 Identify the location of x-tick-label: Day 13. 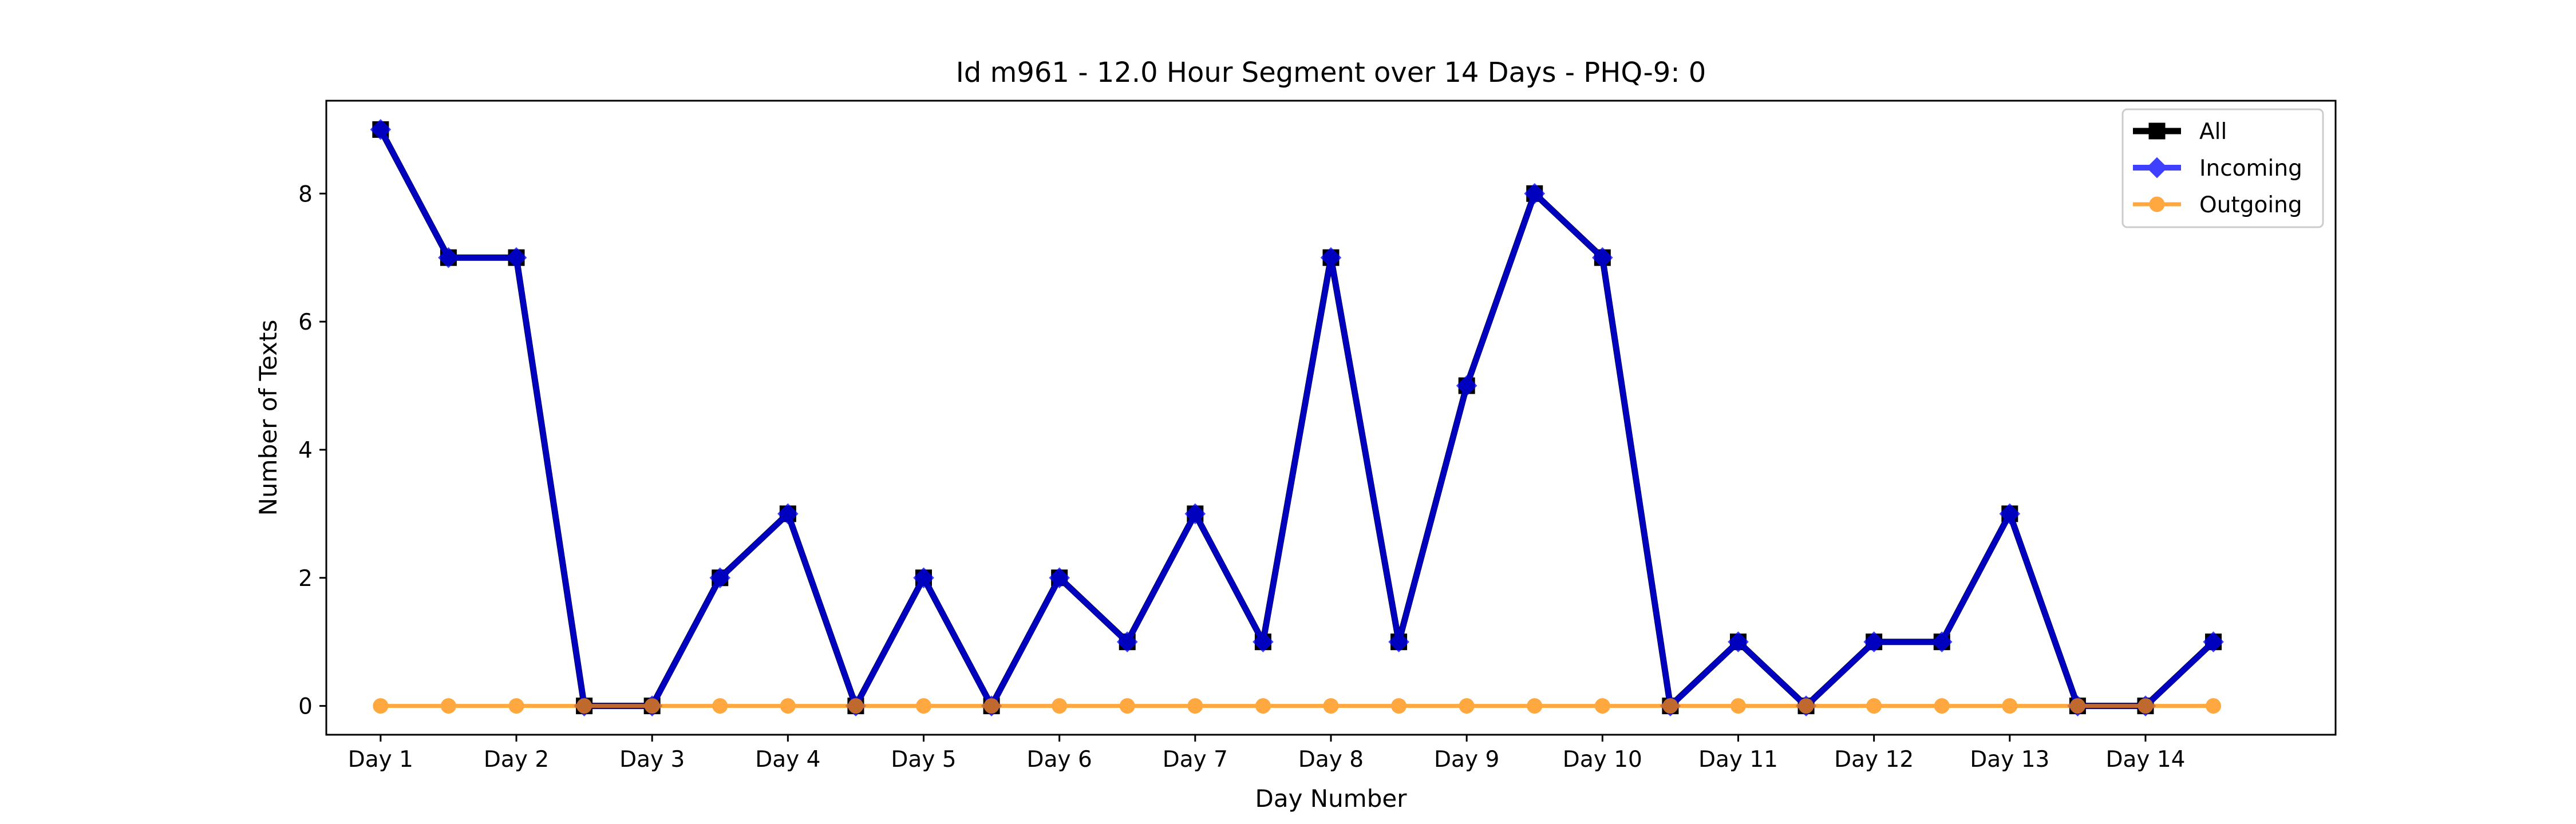
(2009, 759).